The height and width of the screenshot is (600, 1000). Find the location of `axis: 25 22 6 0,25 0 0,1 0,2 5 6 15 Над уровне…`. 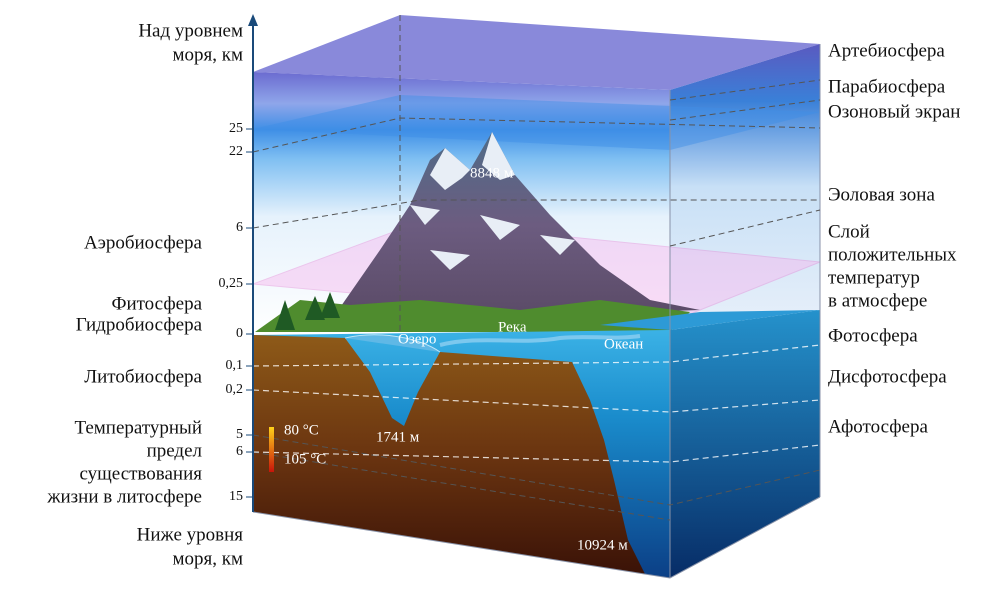

axis: 25 22 6 0,25 0 0,1 0,2 5 6 15 Над уровне… is located at coordinates (197, 291).